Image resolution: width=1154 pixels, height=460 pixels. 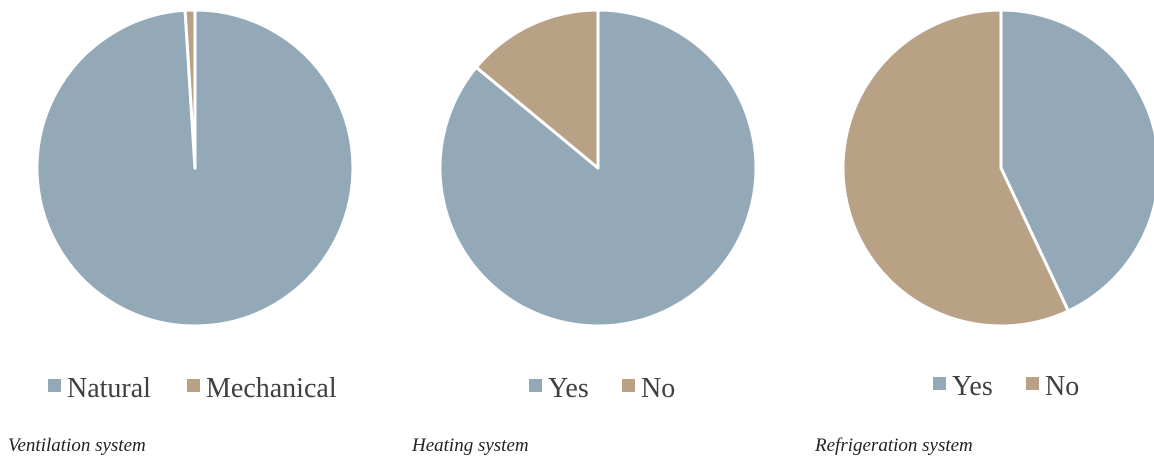 What do you see at coordinates (470, 445) in the screenshot?
I see `caption-heating-system: Heating system` at bounding box center [470, 445].